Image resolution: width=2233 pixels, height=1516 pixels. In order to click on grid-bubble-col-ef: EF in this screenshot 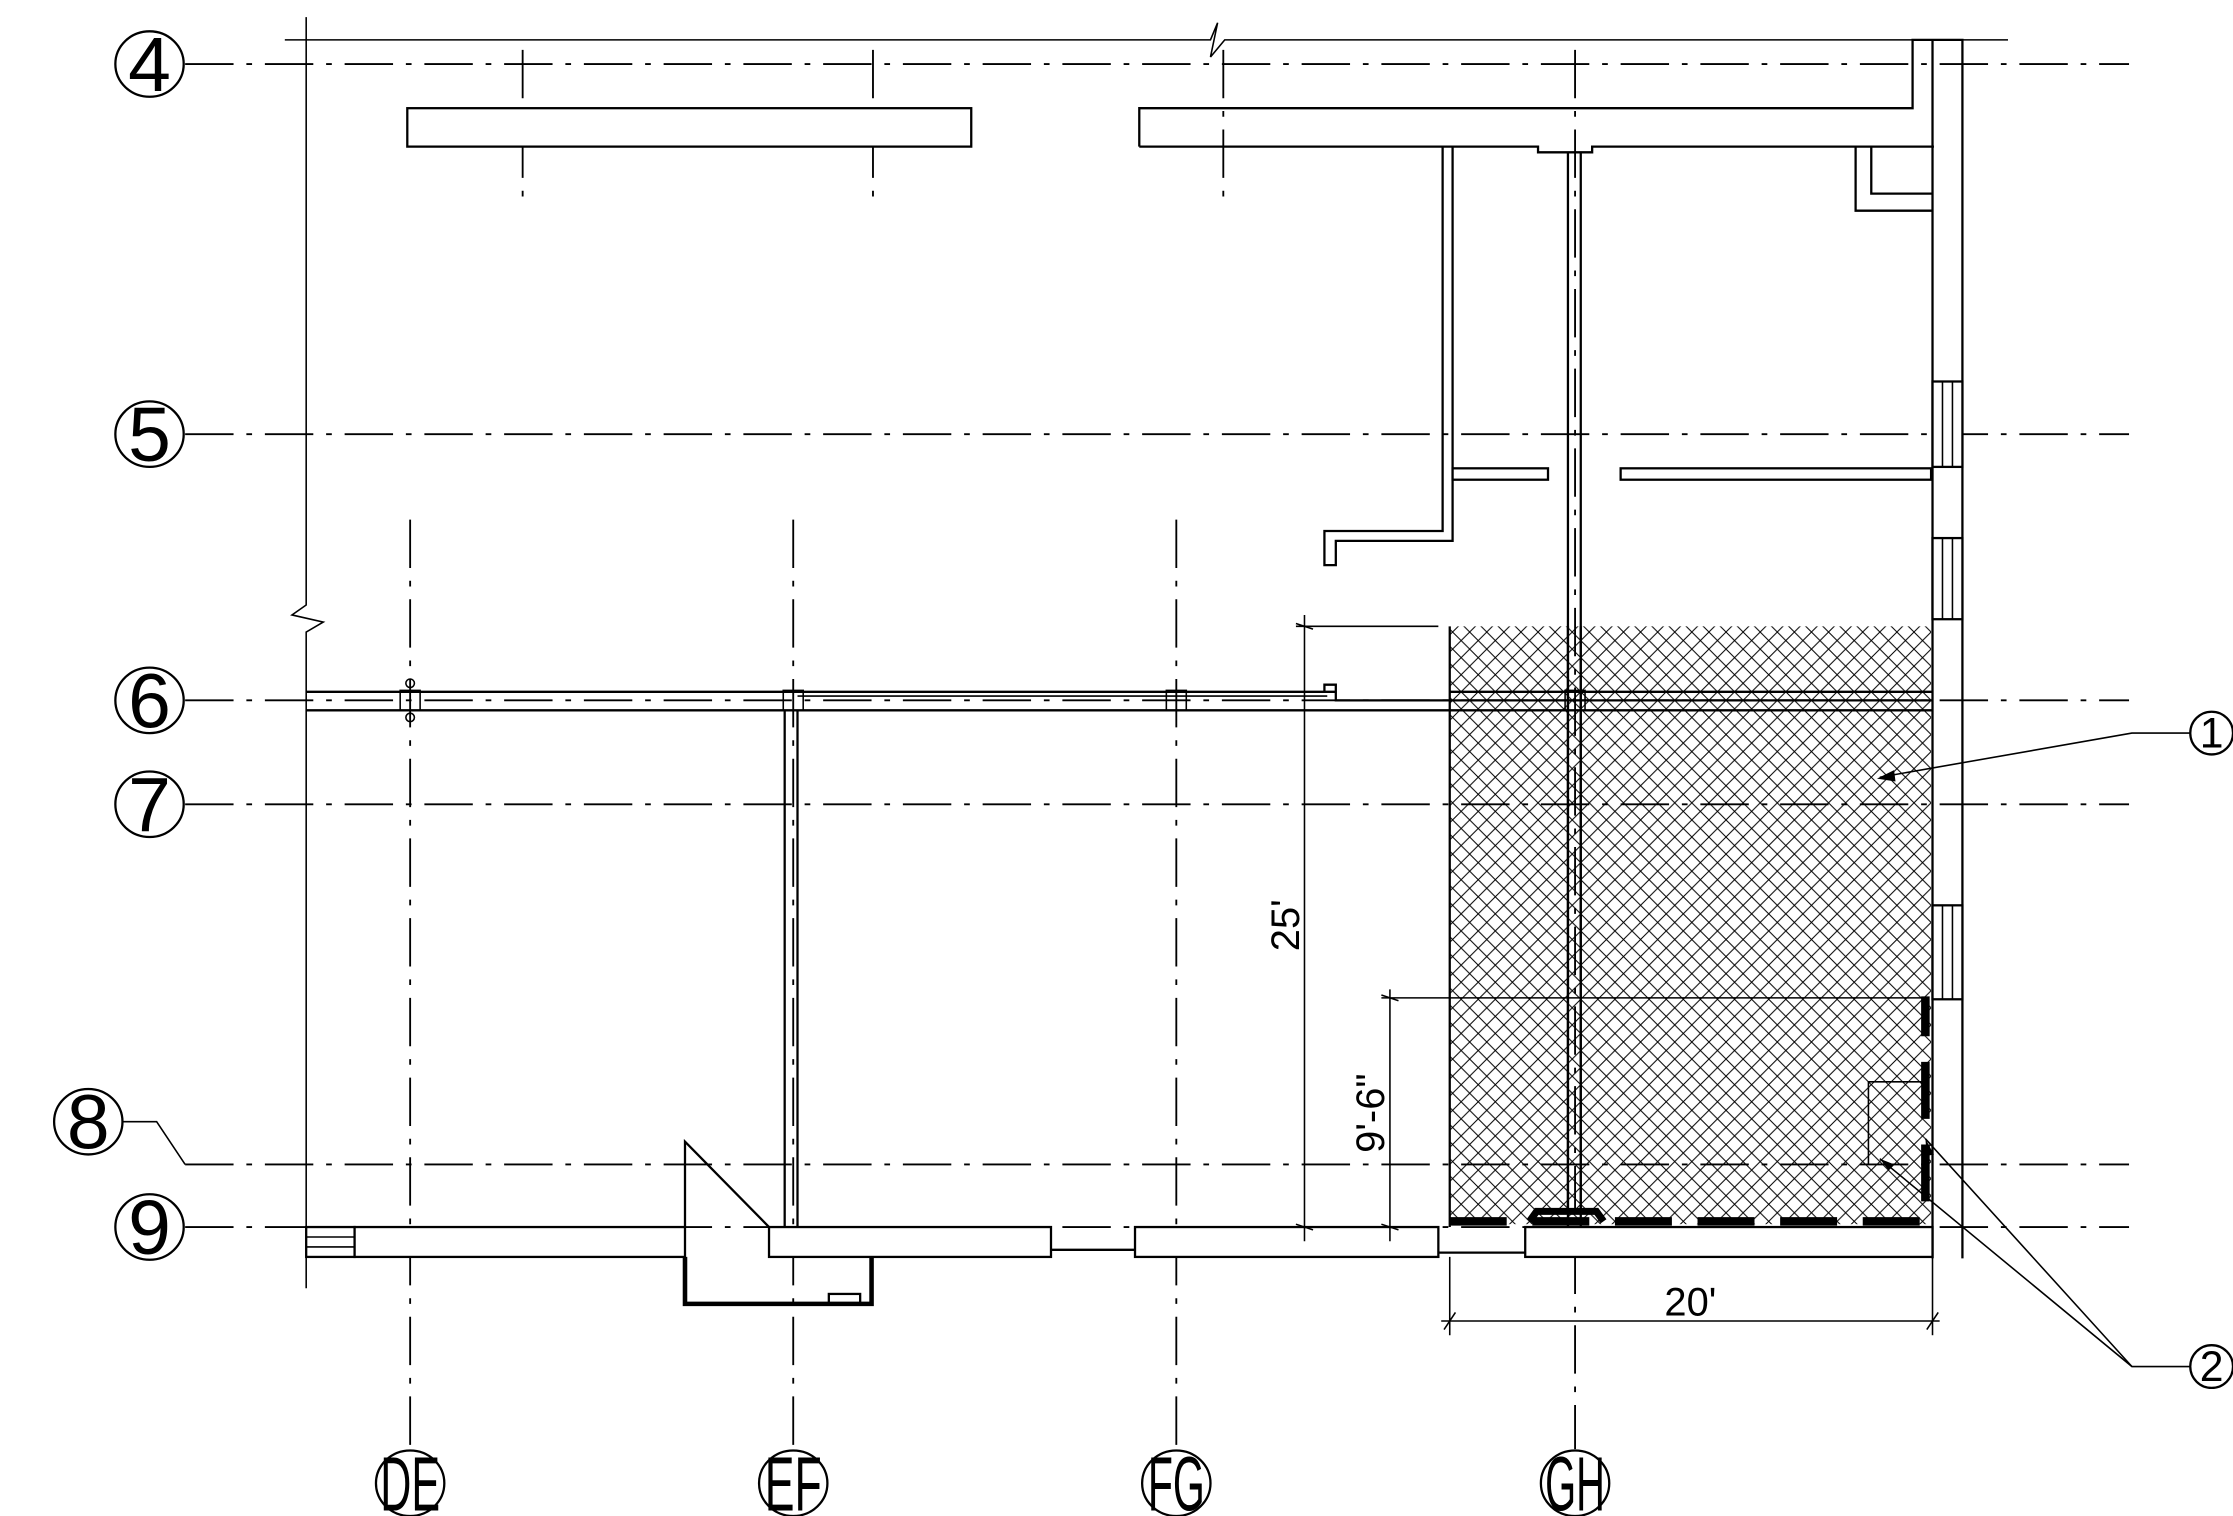, I will do `click(793, 1478)`.